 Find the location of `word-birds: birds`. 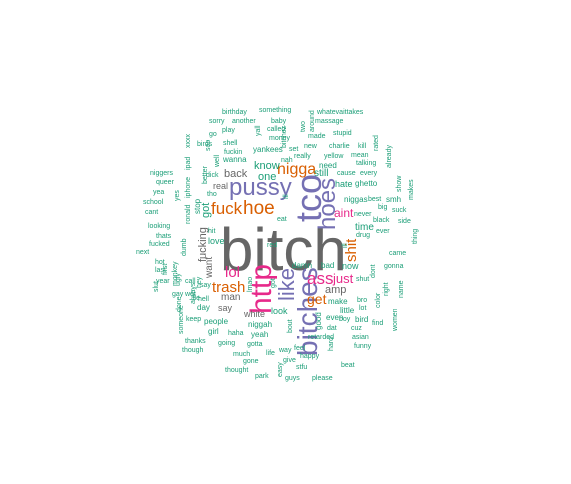

word-birds: birds is located at coordinates (205, 144).